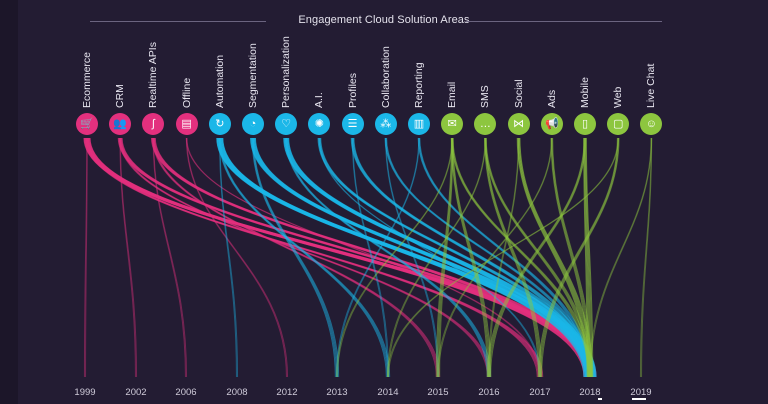  I want to click on category-label-crm: CRM, so click(120, 96).